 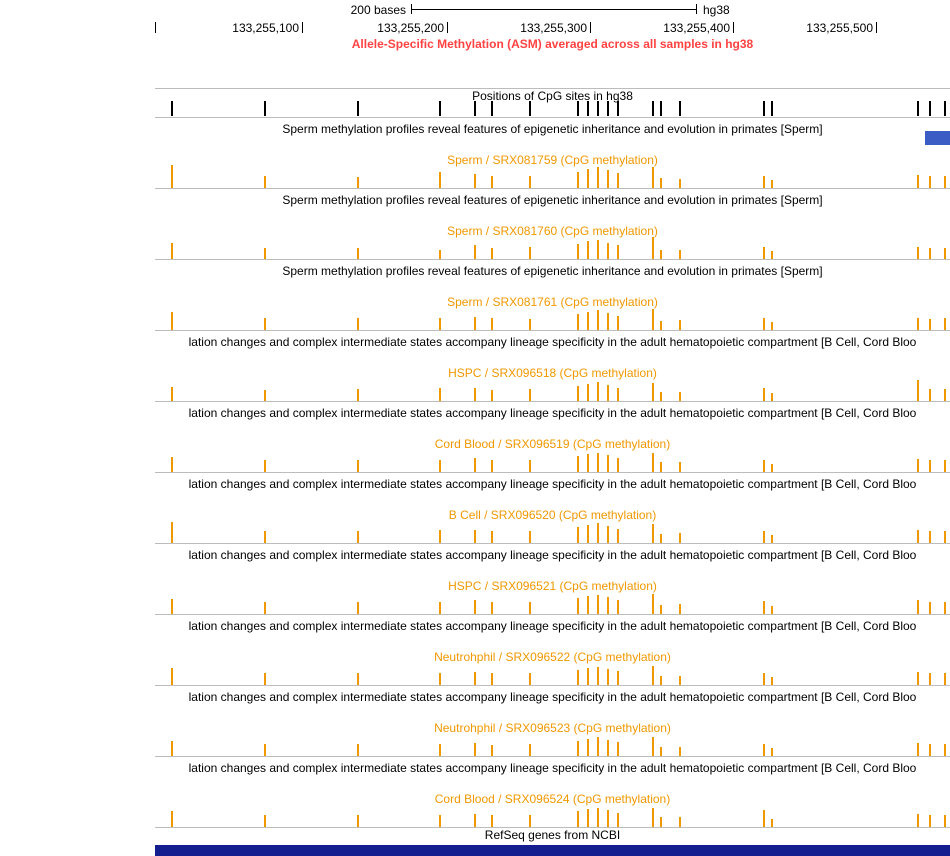 I want to click on blue-item-box, so click(x=937, y=138).